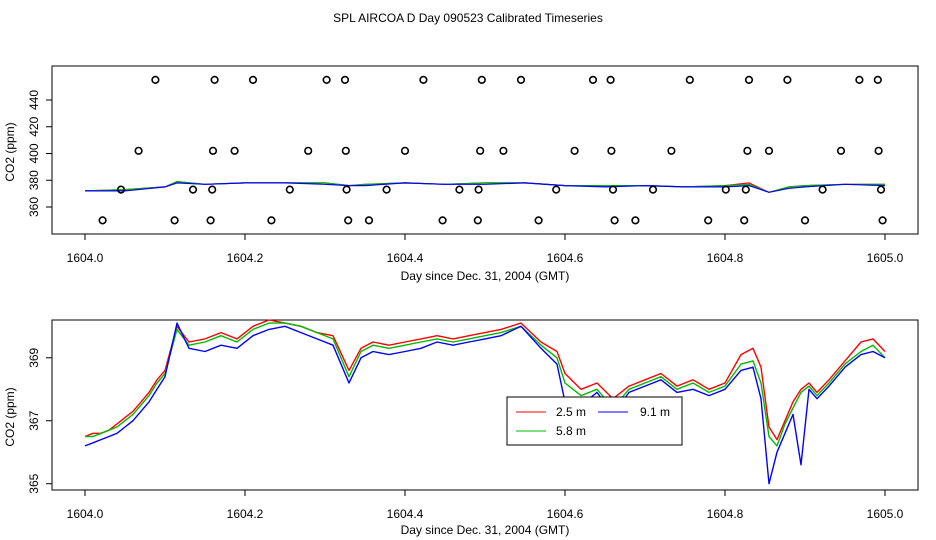 This screenshot has height=540, width=936. Describe the element at coordinates (245, 258) in the screenshot. I see `top-x-tick-label-1604-2: 1604.2` at that location.